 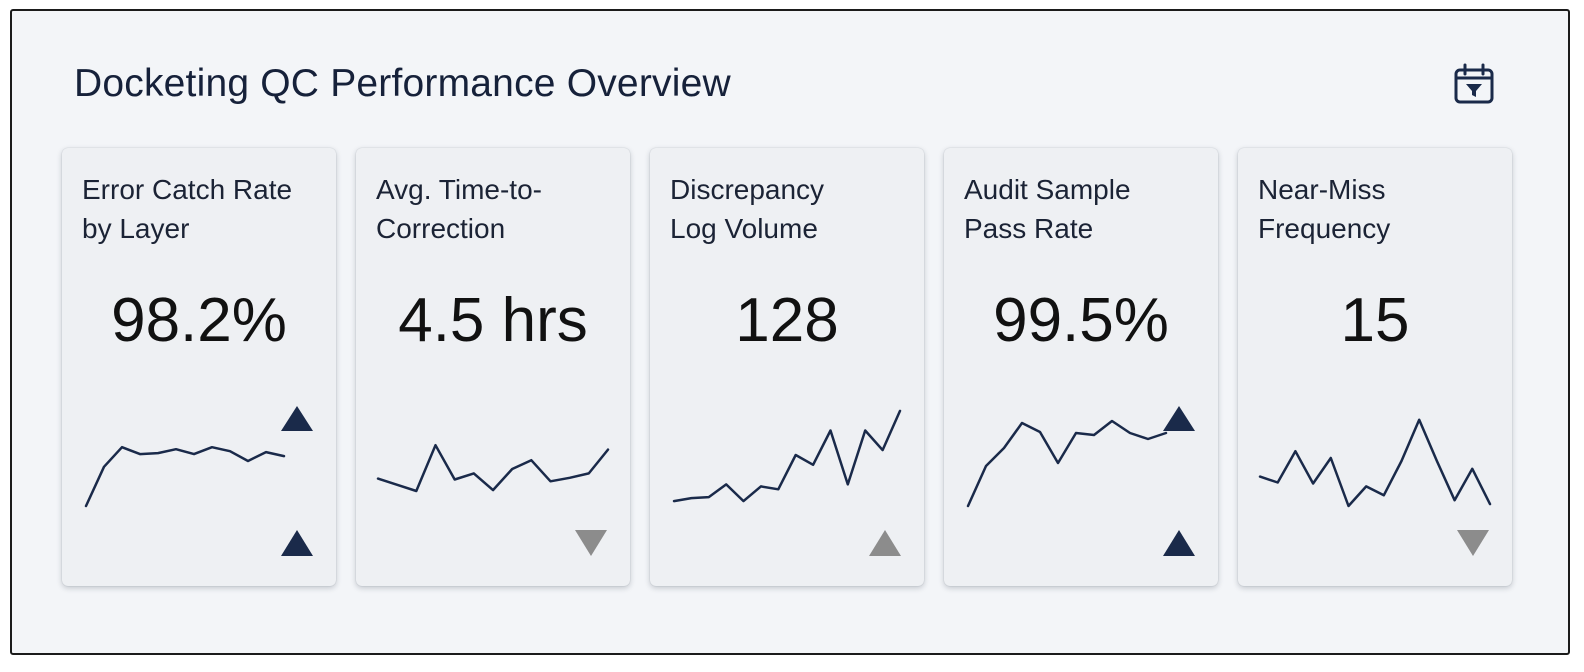 What do you see at coordinates (493, 320) in the screenshot?
I see `kpi-value: 4.5 hrs` at bounding box center [493, 320].